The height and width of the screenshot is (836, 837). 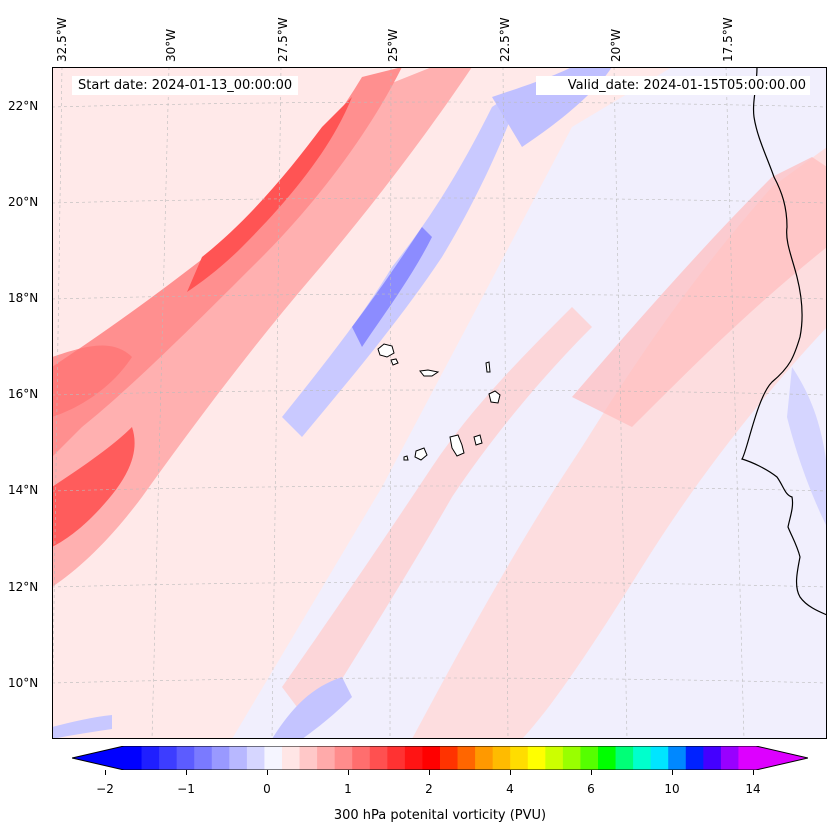 What do you see at coordinates (620, 403) in the screenshot?
I see `gridline-20w` at bounding box center [620, 403].